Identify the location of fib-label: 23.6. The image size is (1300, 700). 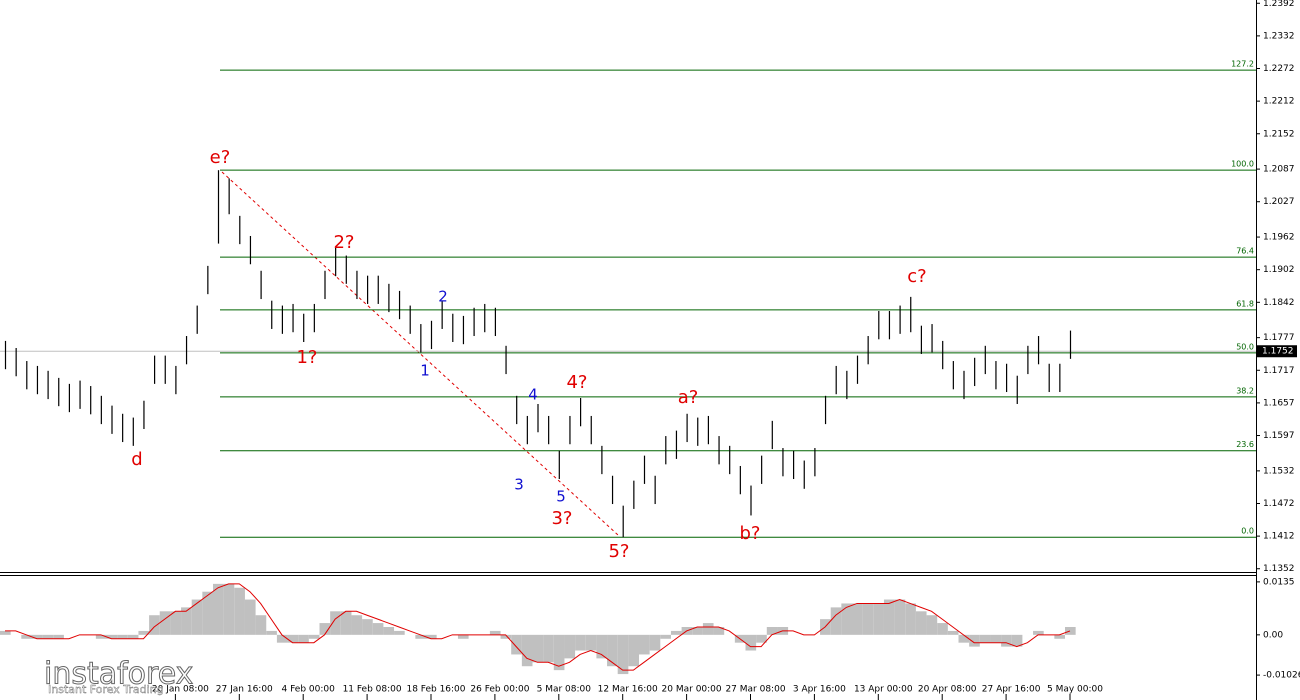
(1245, 444).